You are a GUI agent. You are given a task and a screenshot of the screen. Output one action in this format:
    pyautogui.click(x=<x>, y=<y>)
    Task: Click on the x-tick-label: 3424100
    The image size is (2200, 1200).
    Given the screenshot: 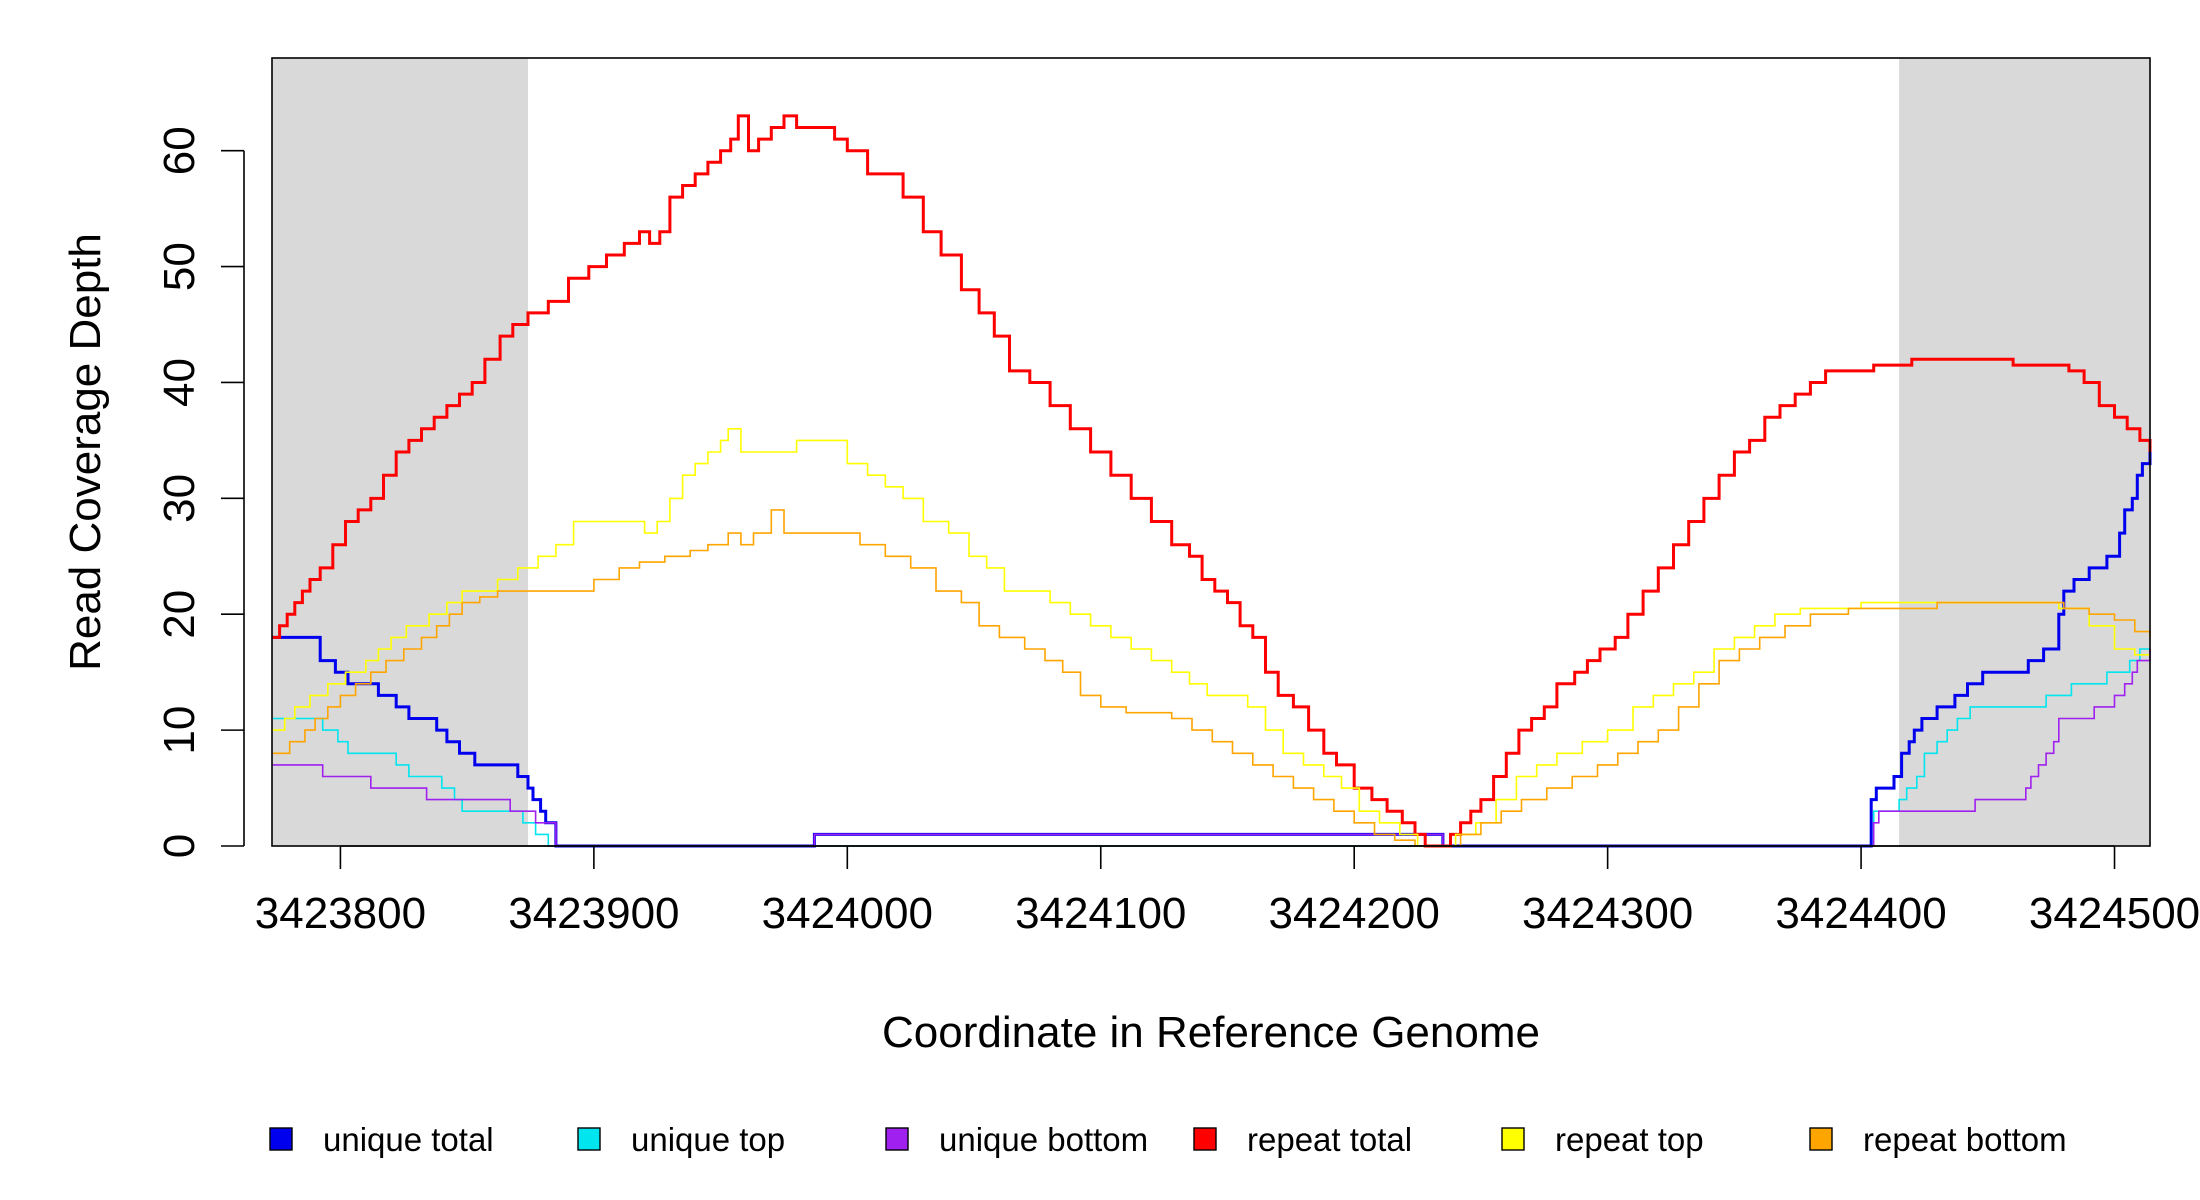 What is the action you would take?
    pyautogui.click(x=1100, y=913)
    